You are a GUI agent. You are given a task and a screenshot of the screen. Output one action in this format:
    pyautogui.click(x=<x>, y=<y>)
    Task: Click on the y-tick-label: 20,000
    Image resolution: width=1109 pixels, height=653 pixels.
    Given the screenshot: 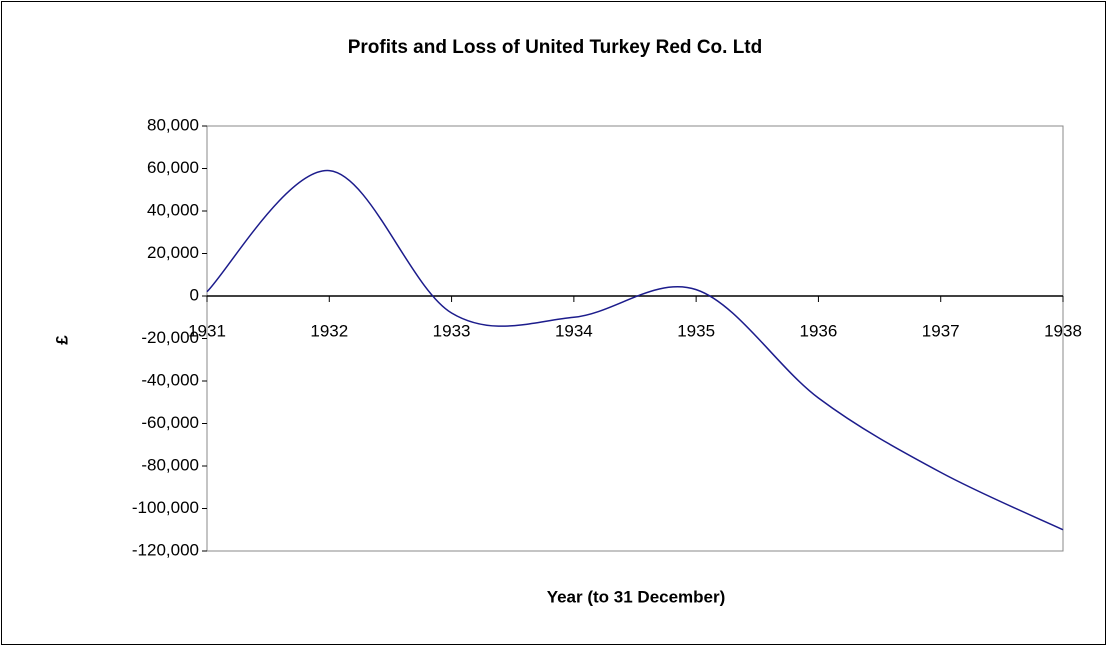 What is the action you would take?
    pyautogui.click(x=173, y=252)
    